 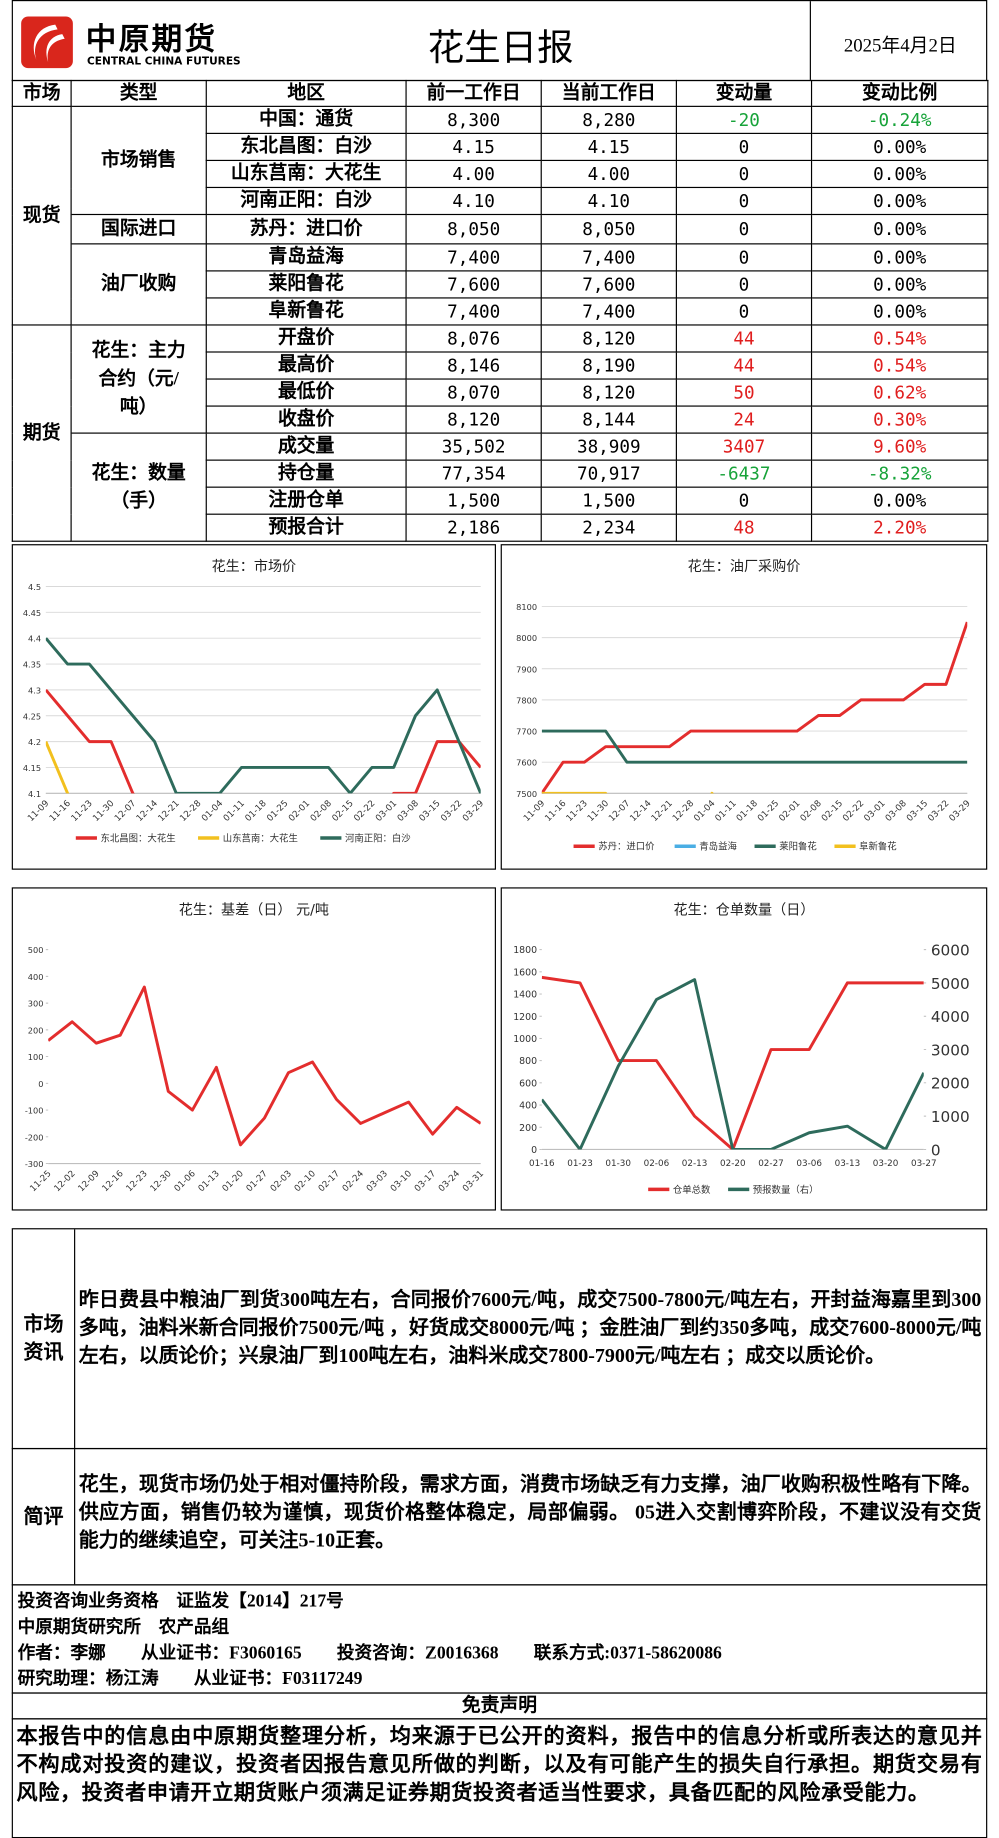 What do you see at coordinates (950, 1050) in the screenshot?
I see `y2-tick-label: 3000` at bounding box center [950, 1050].